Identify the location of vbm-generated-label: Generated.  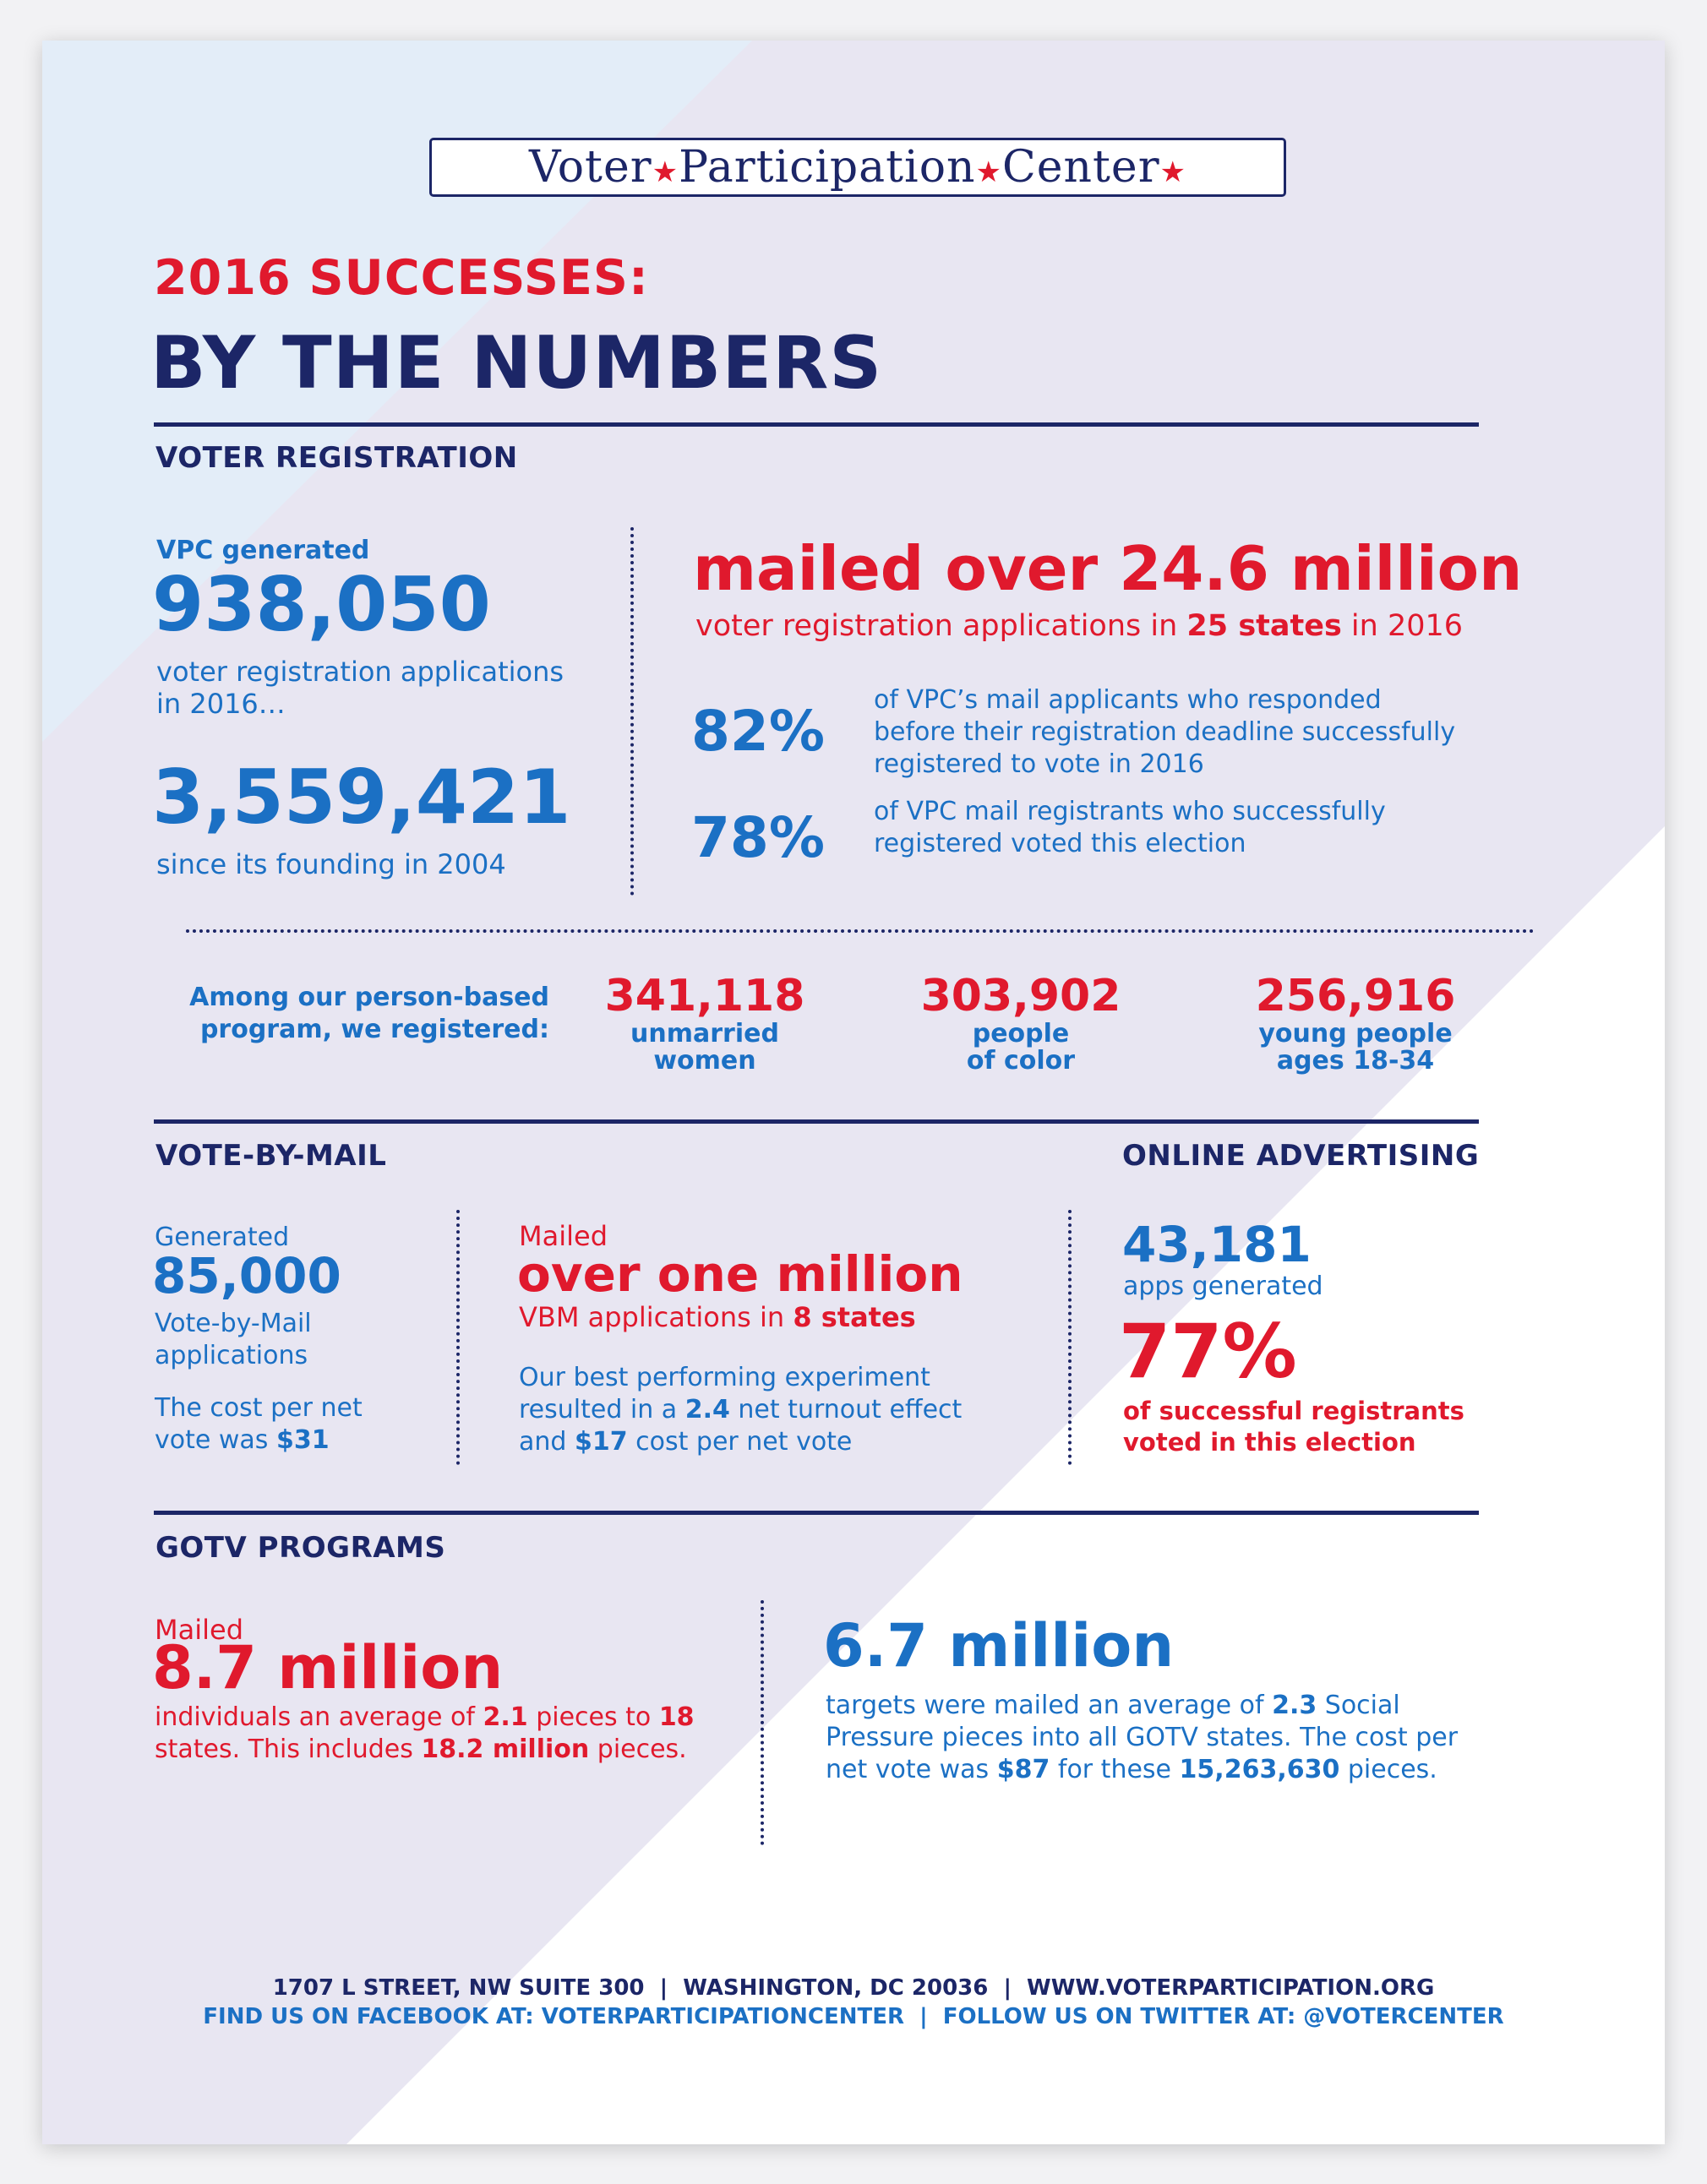
(222, 1237).